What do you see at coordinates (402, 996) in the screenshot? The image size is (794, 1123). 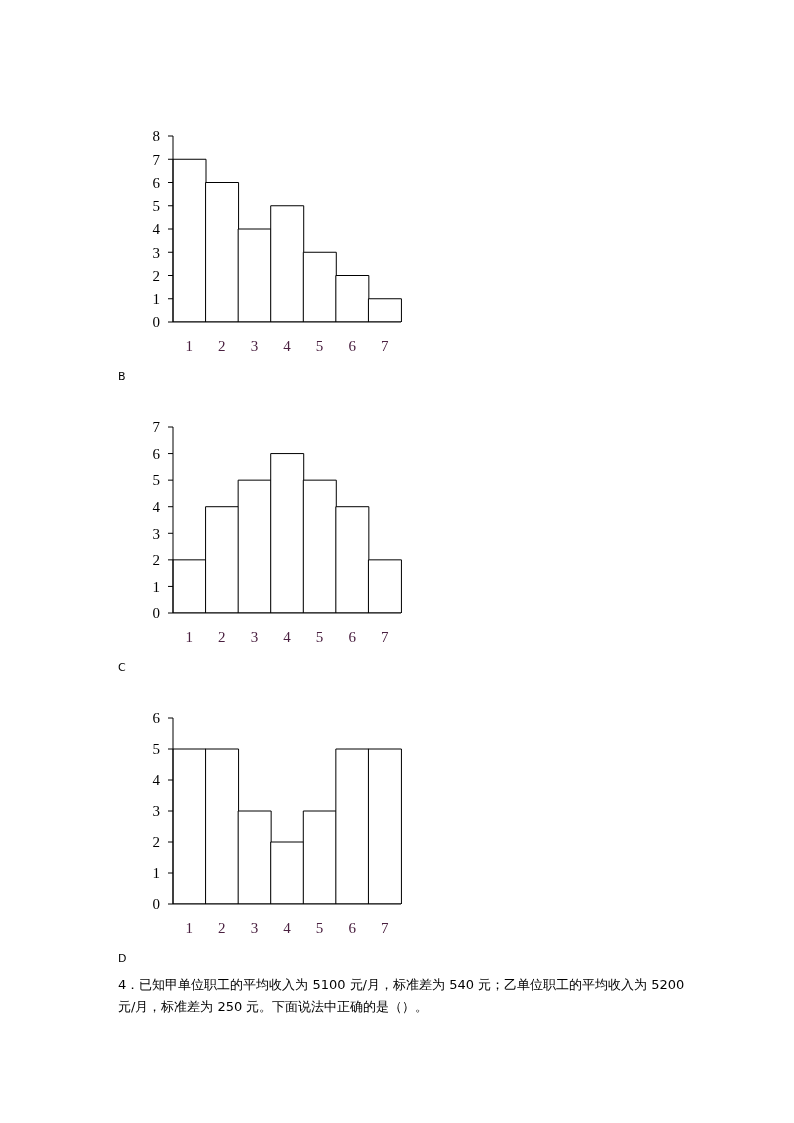 I see `text: 4．已知甲单位职工的平均收入为 5100 元/月，标准差为 540 元；乙单位职工的平均收入为 5200 元/月，标准差为 250 元。下面说法中正确的是（）。` at bounding box center [402, 996].